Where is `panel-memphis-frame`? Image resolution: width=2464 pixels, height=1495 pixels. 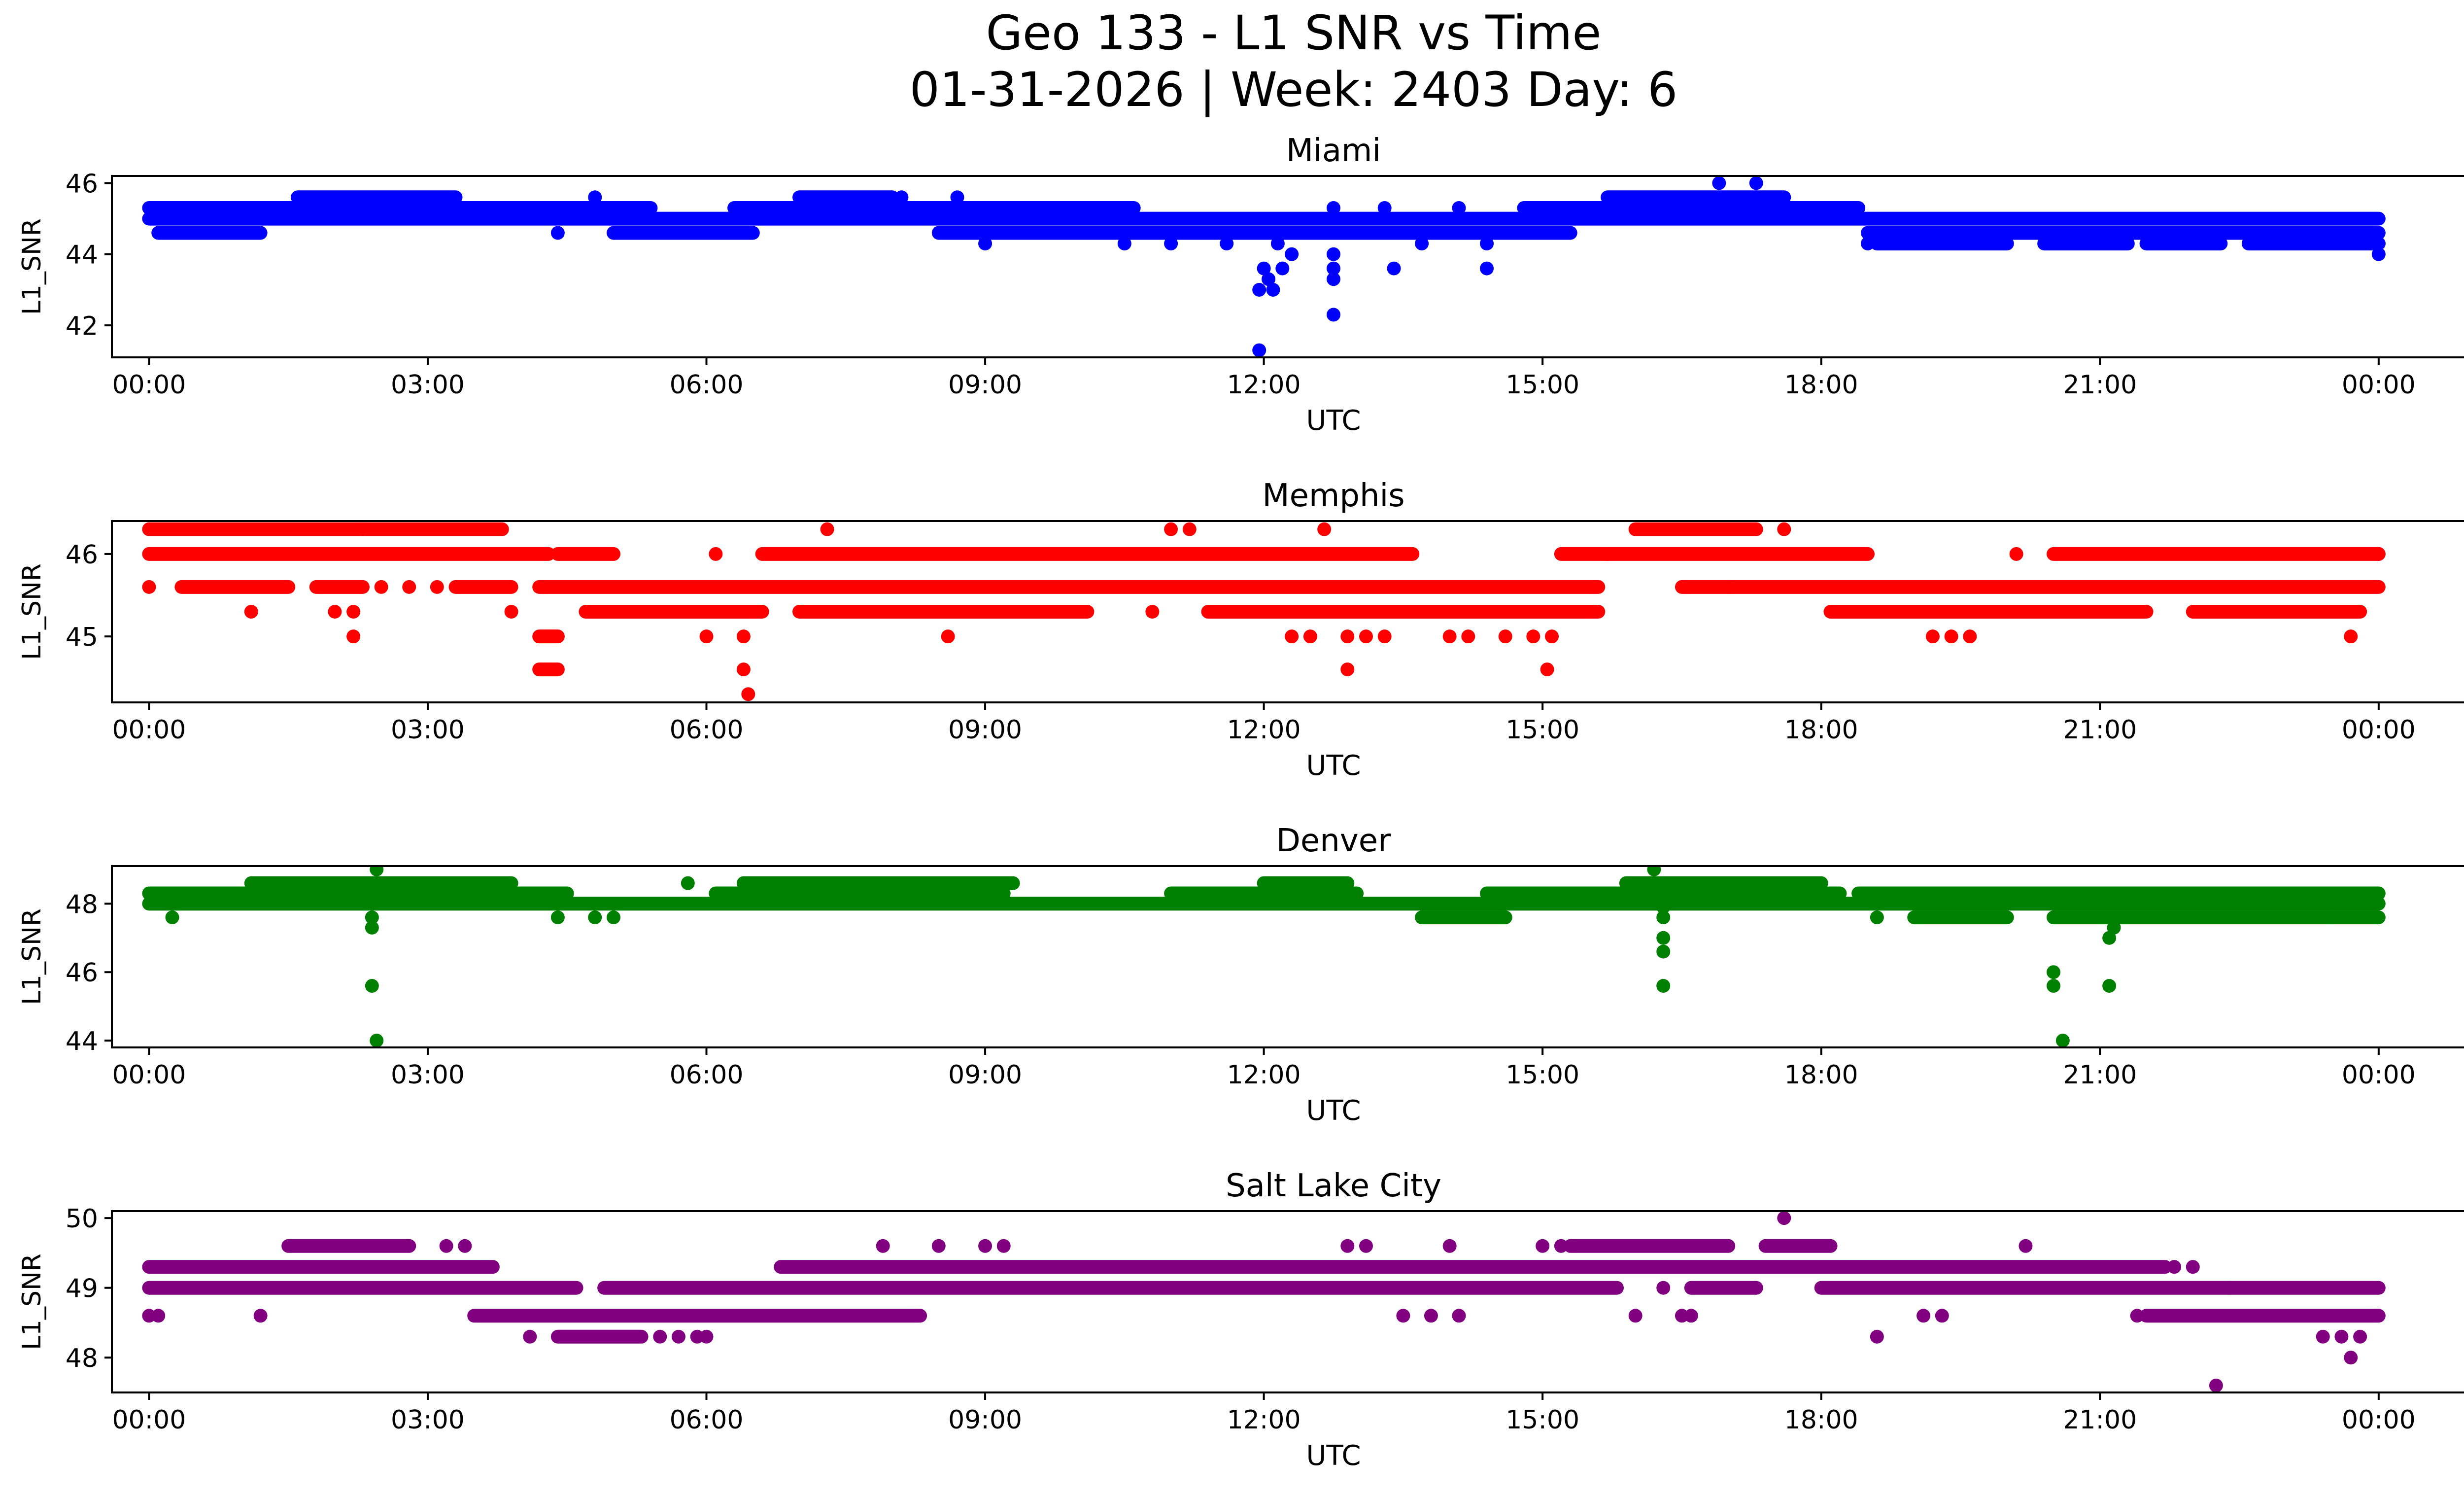
panel-memphis-frame is located at coordinates (1287, 611).